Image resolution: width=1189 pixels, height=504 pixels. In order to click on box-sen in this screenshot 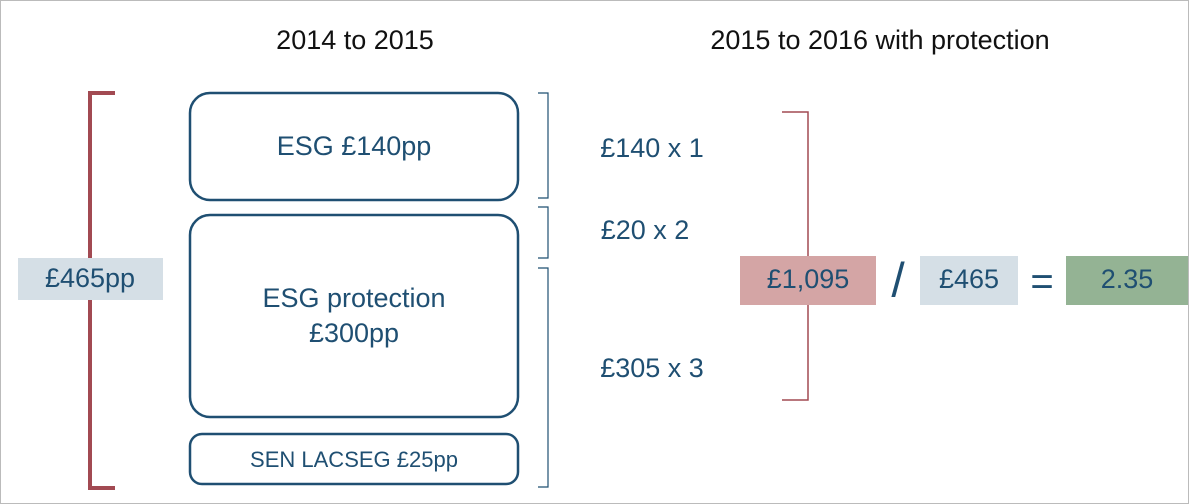, I will do `click(354, 459)`.